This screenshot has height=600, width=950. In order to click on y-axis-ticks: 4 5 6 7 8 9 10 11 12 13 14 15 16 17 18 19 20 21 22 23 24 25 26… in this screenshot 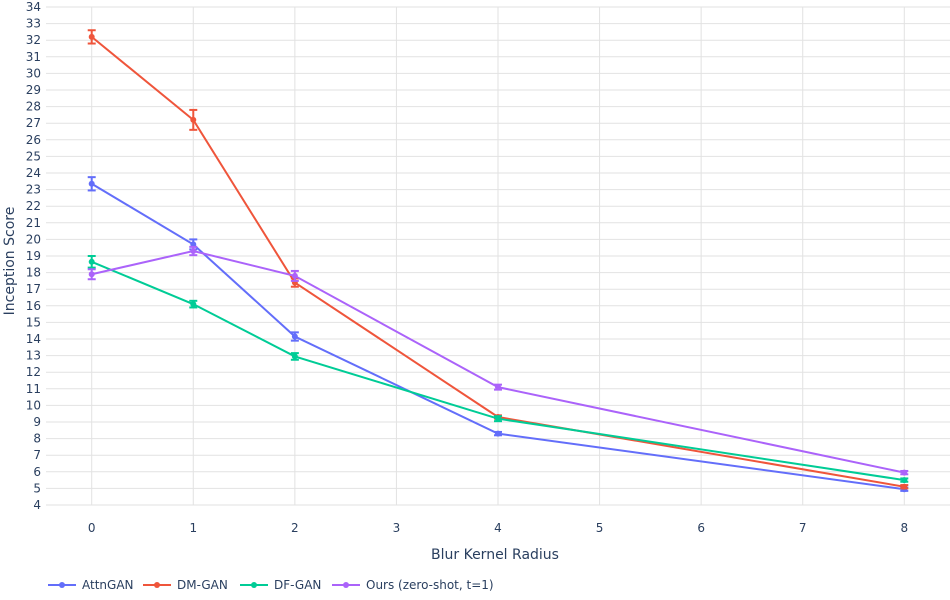, I will do `click(33, 256)`.